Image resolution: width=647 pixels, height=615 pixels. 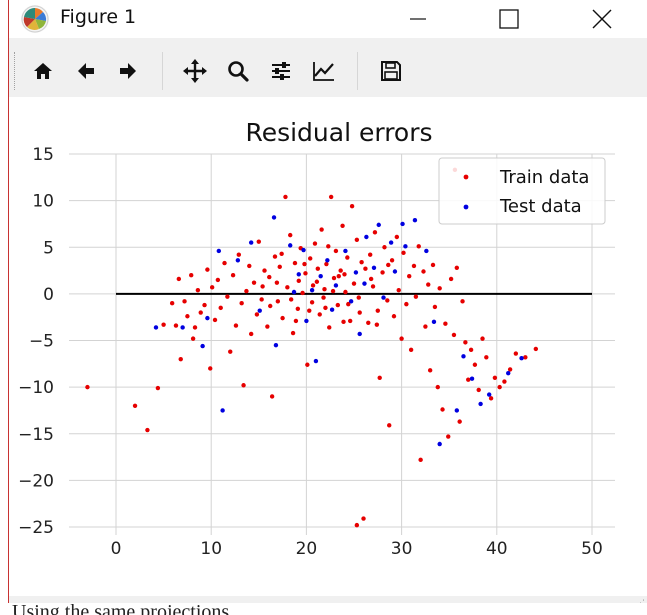 What do you see at coordinates (602, 19) in the screenshot?
I see `close-button` at bounding box center [602, 19].